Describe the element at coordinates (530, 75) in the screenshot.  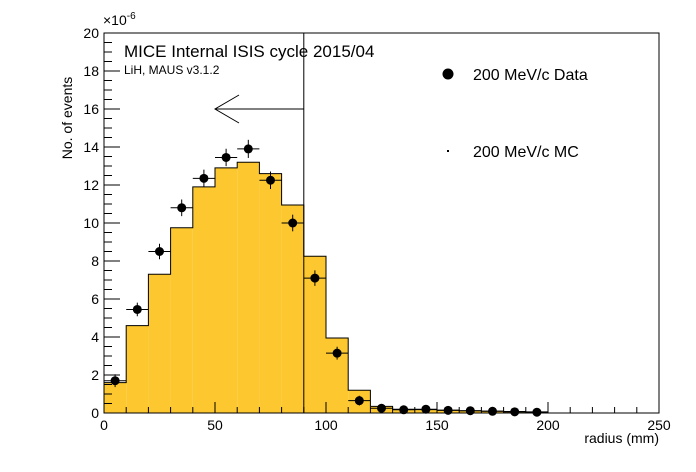
I see `legend-label-data: 200 MeV/c Data` at that location.